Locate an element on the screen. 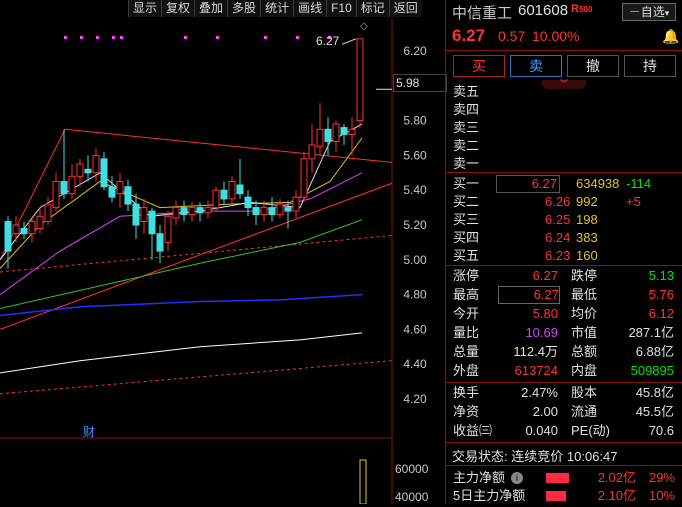 This screenshot has width=682, height=507. buy-button: 买 is located at coordinates (479, 66).